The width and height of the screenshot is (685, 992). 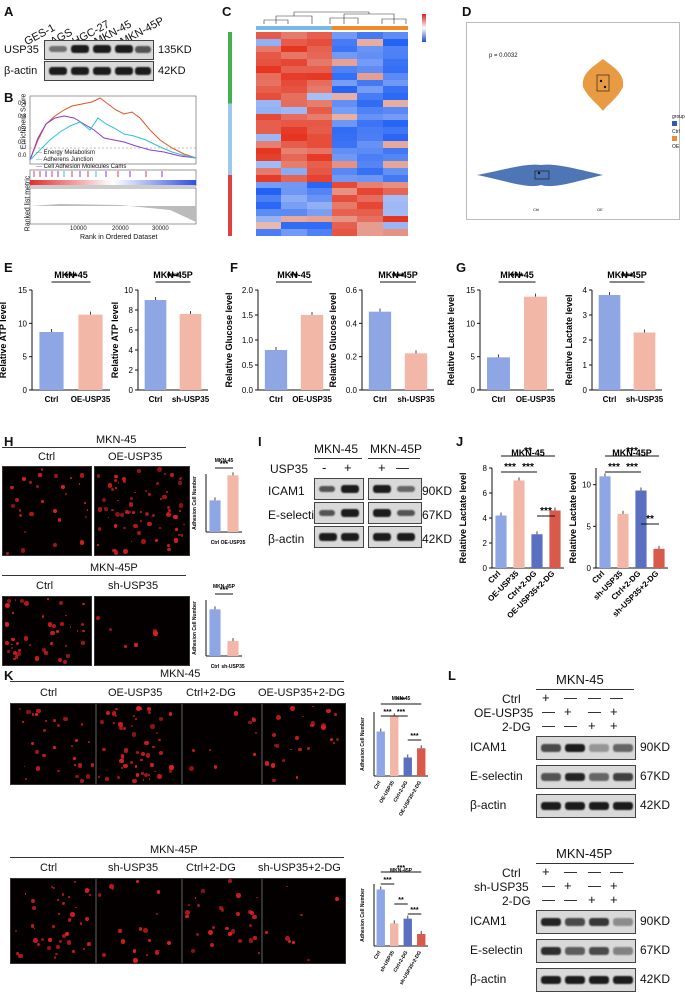 I want to click on l-condition: 2-DG, so click(x=516, y=901).